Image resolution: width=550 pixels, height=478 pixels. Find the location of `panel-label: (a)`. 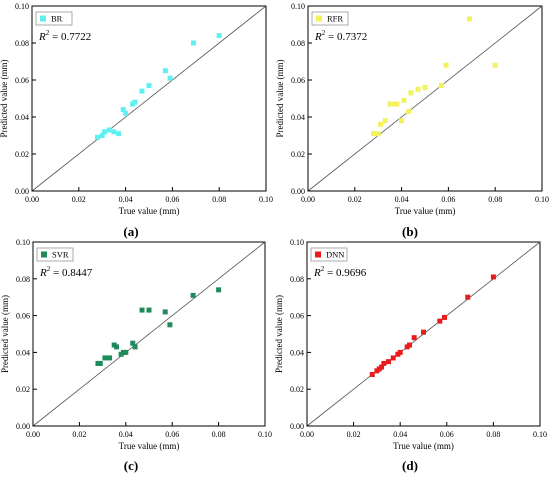

panel-label: (a) is located at coordinates (130, 231).